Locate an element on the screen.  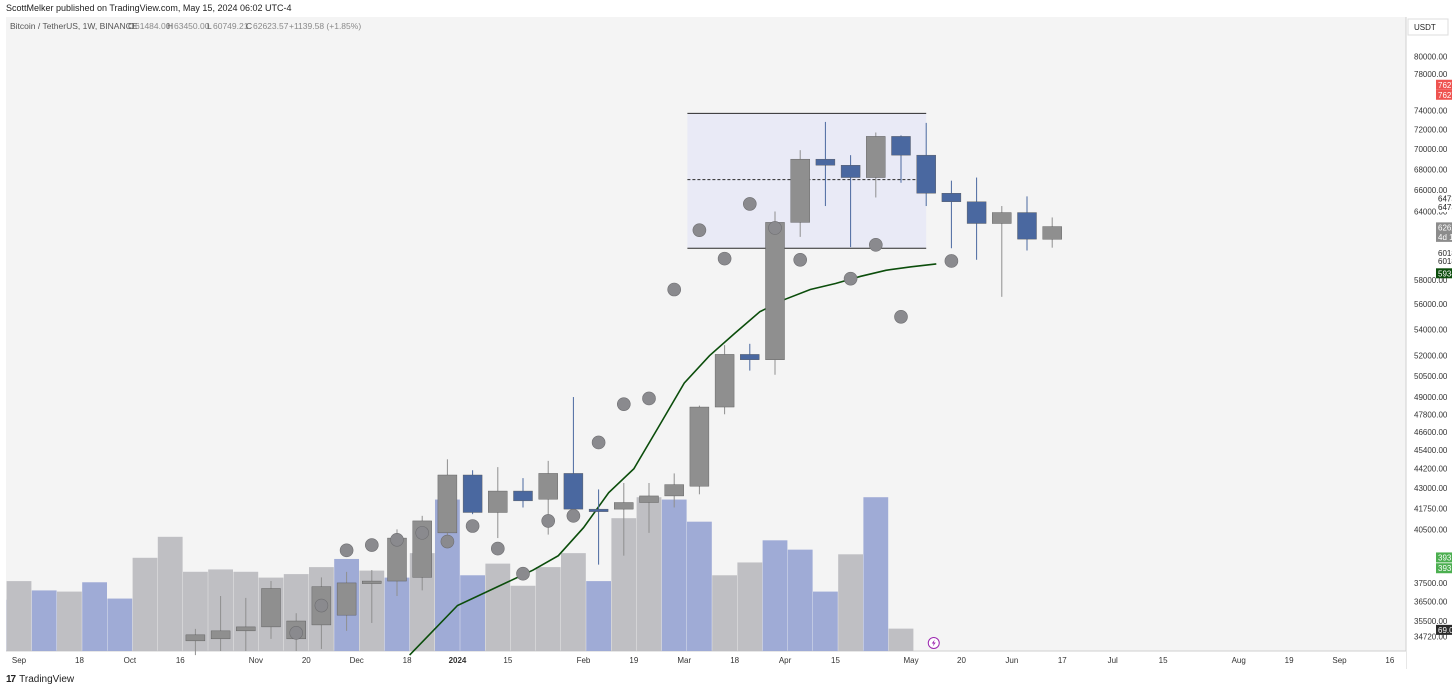
x-tick-label: Mar is located at coordinates (684, 660).